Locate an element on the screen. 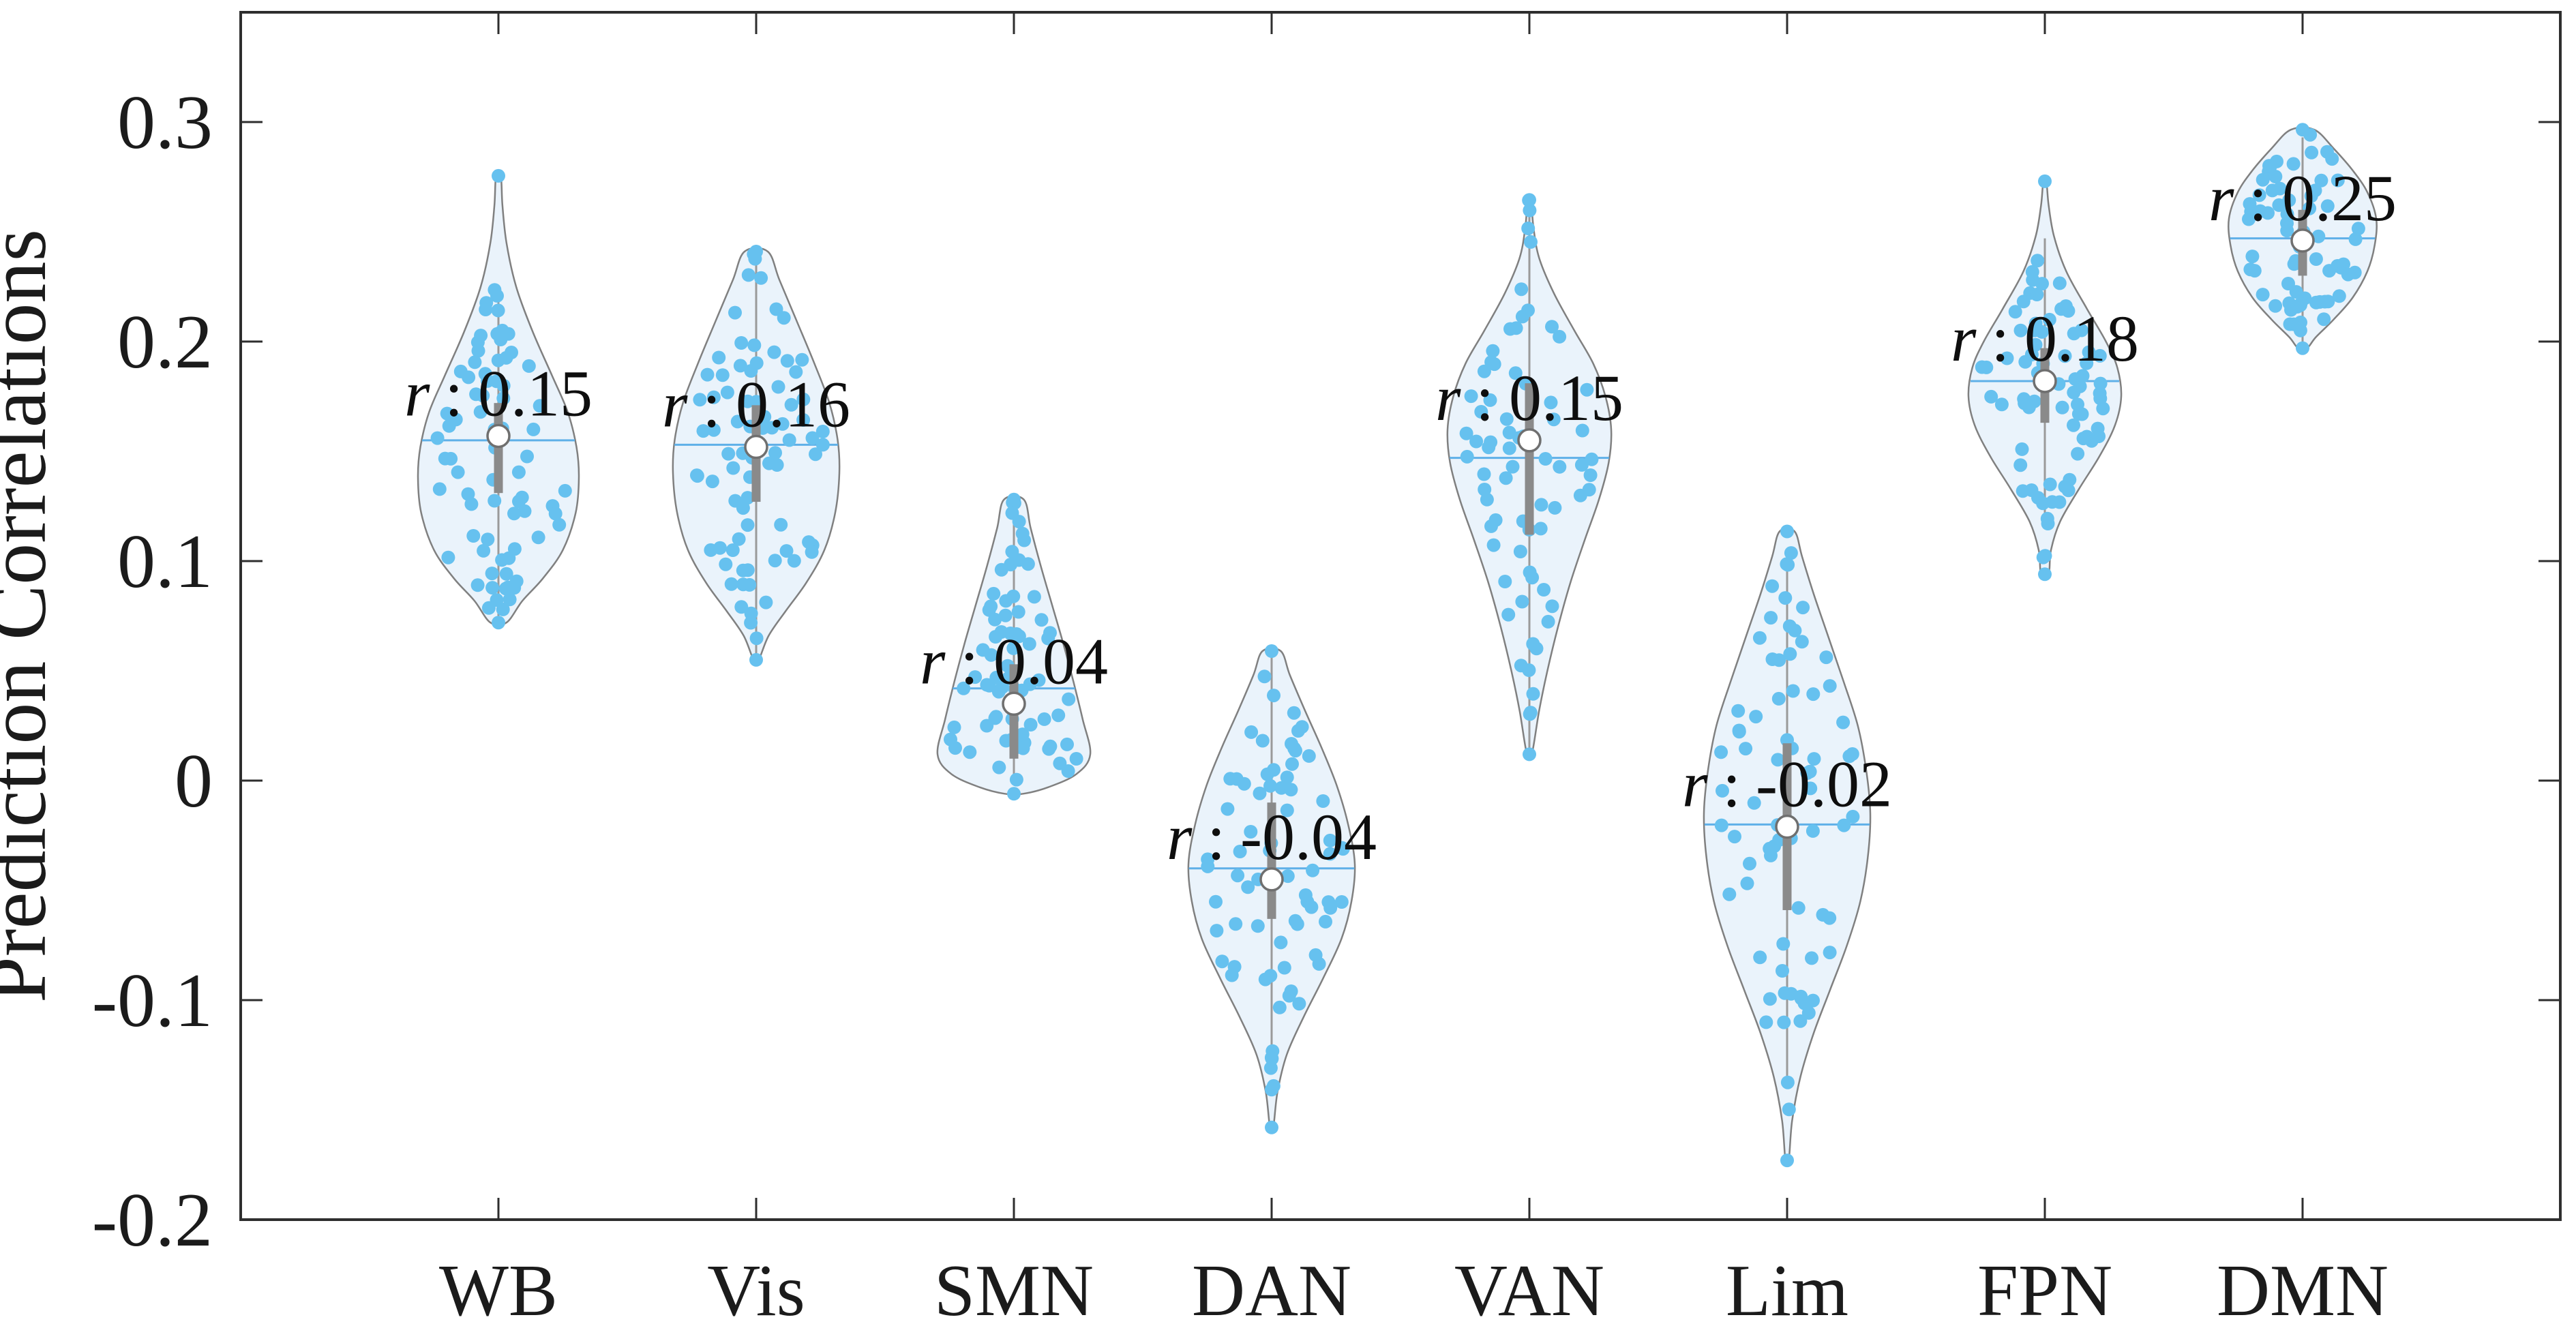 Image resolution: width=2576 pixels, height=1326 pixels. median-marker is located at coordinates (2302, 240).